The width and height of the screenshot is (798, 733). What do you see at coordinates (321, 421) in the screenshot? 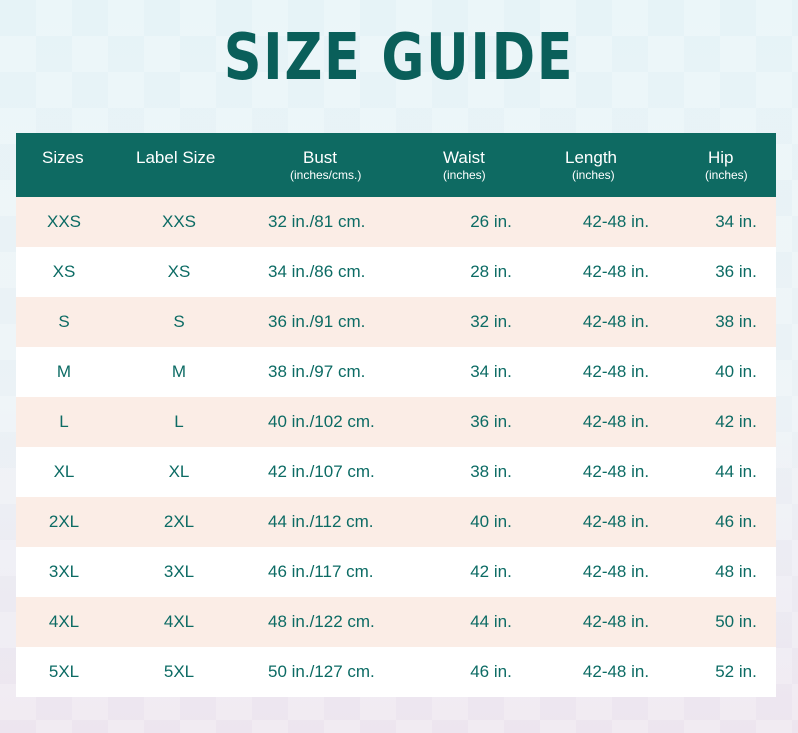
I see `table-cell: 40 in./102 cm.` at bounding box center [321, 421].